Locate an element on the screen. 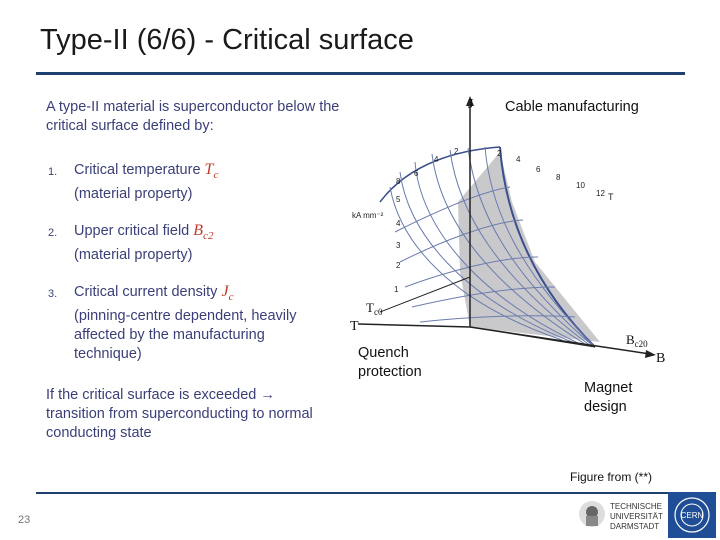 This screenshot has width=720, height=540. b-tick-labels: 2 4 6 8 10 12 is located at coordinates (551, 173).